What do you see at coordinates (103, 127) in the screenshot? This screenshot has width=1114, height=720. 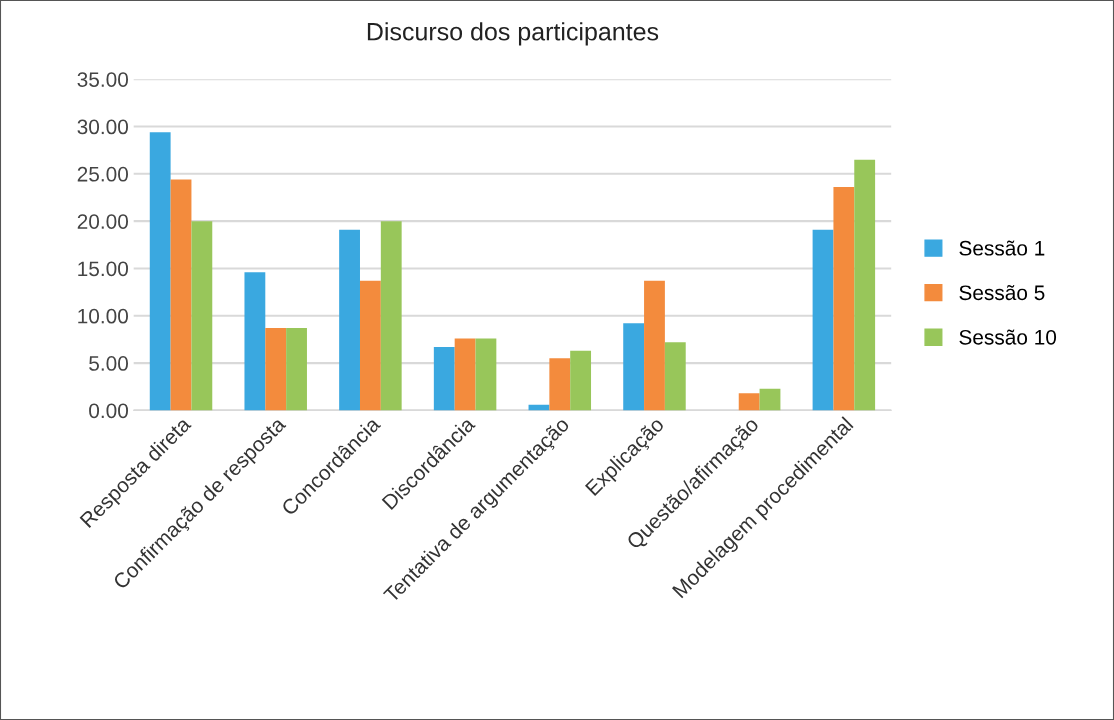 I see `y-tick-label: 30.00` at bounding box center [103, 127].